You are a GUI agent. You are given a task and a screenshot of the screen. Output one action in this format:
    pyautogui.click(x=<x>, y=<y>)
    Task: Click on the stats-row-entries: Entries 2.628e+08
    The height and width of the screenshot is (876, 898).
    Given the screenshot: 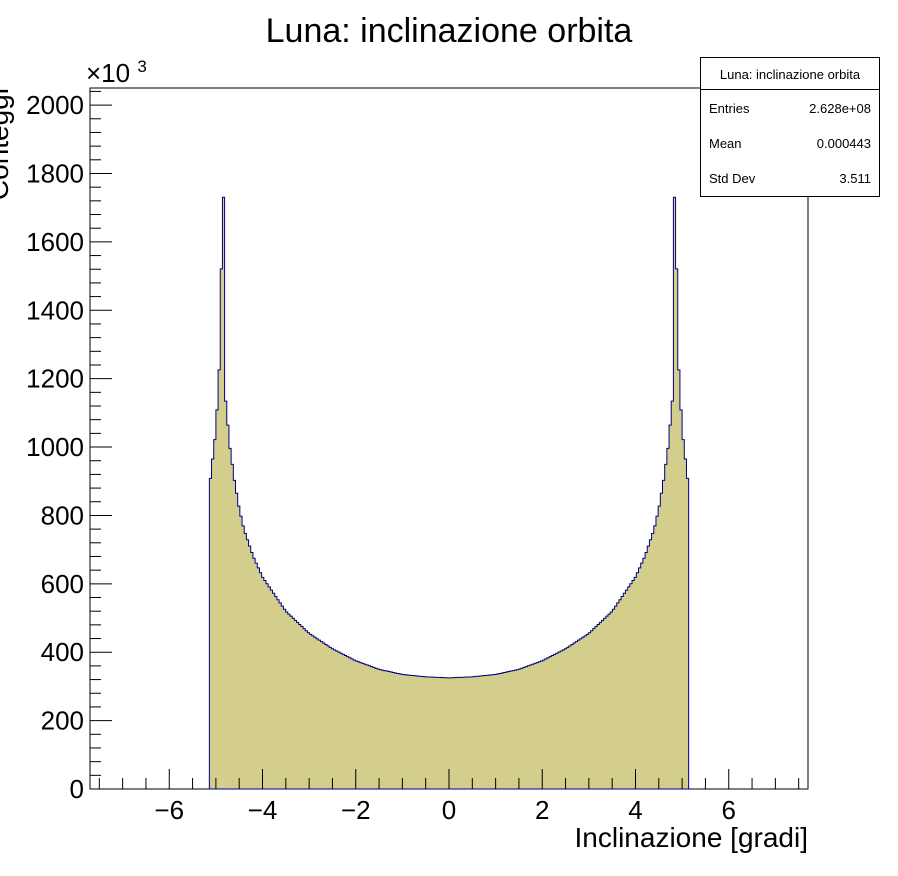 What is the action you would take?
    pyautogui.click(x=790, y=107)
    